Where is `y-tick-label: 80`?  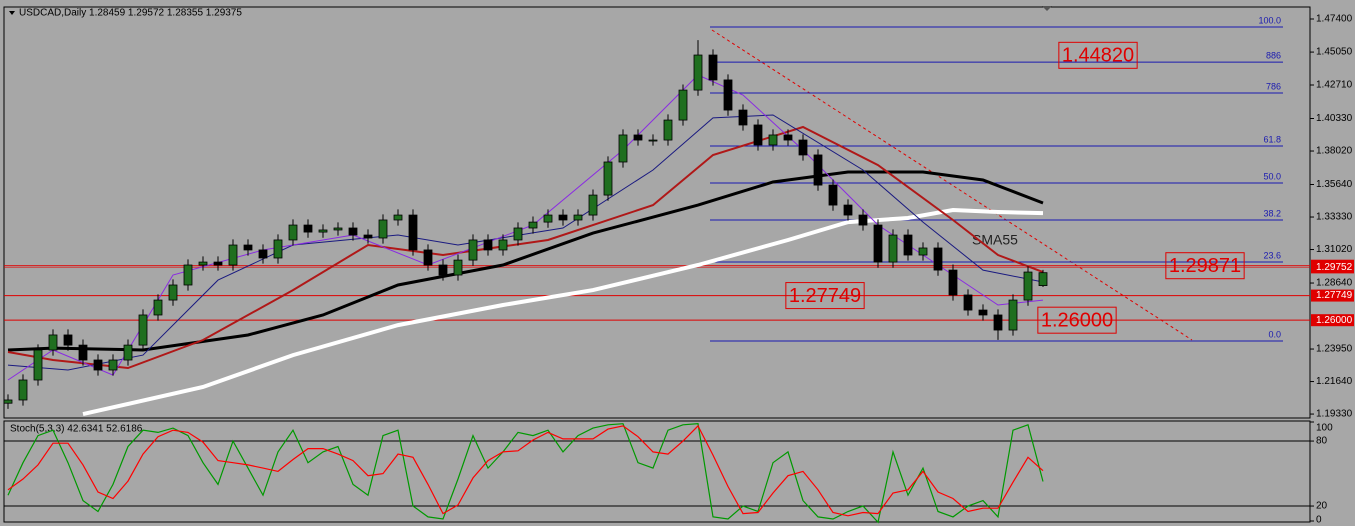 y-tick-label: 80 is located at coordinates (1322, 441).